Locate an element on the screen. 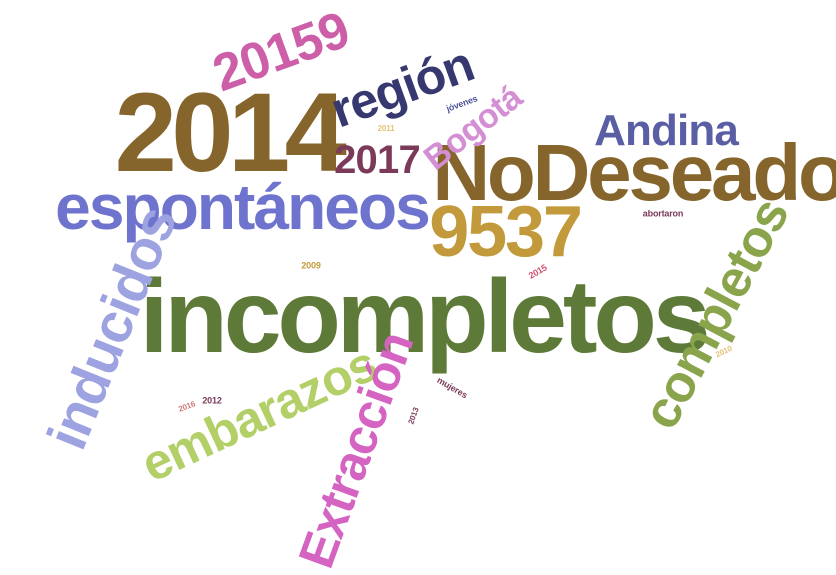  word-2012: 2012 is located at coordinates (212, 400).